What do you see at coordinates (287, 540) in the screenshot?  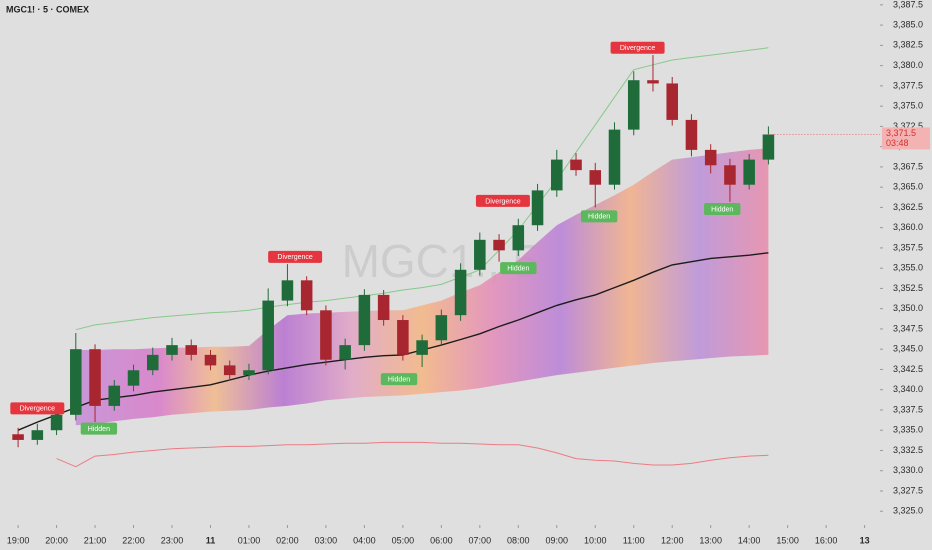 I see `x-tick-label: 02:00` at bounding box center [287, 540].